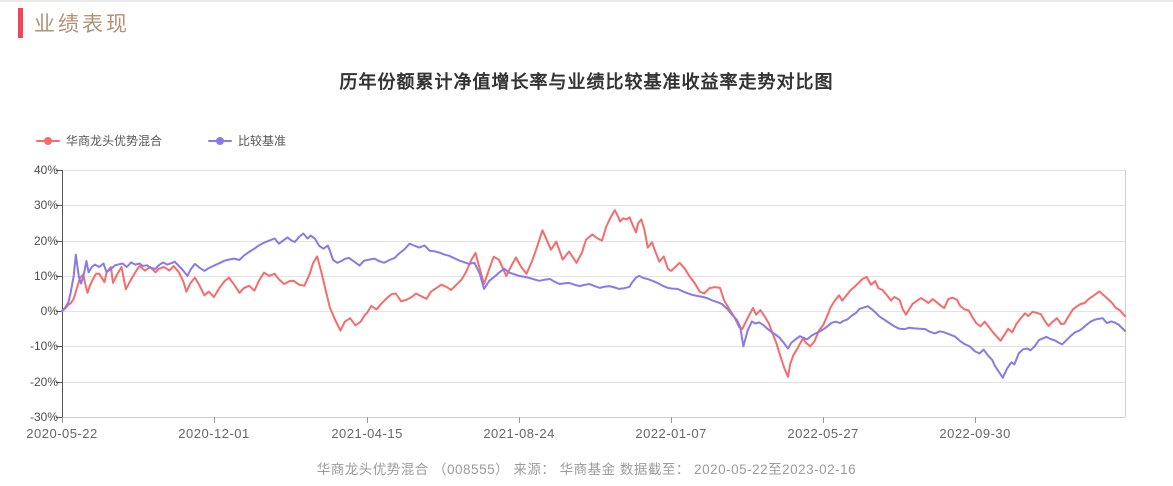 The height and width of the screenshot is (486, 1173). I want to click on page-top-divider, so click(586, 1).